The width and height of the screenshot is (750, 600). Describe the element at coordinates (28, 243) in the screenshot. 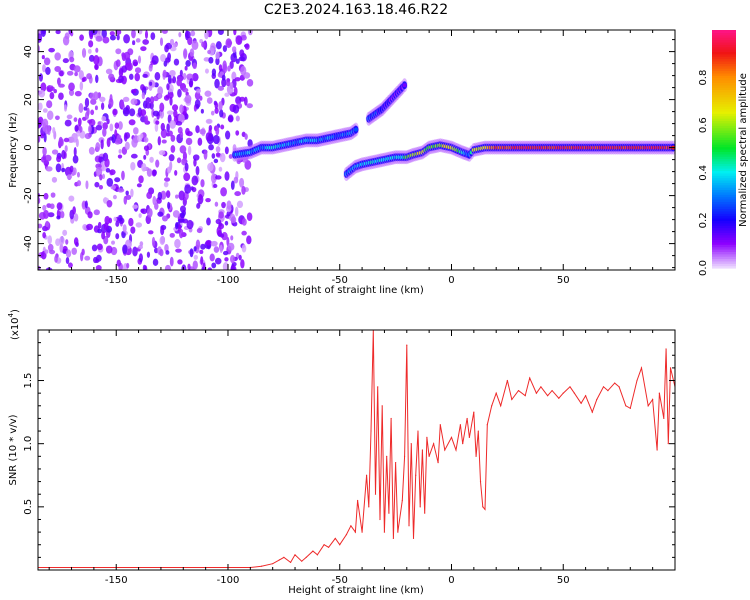

I see `top-ytick-label: -40` at that location.